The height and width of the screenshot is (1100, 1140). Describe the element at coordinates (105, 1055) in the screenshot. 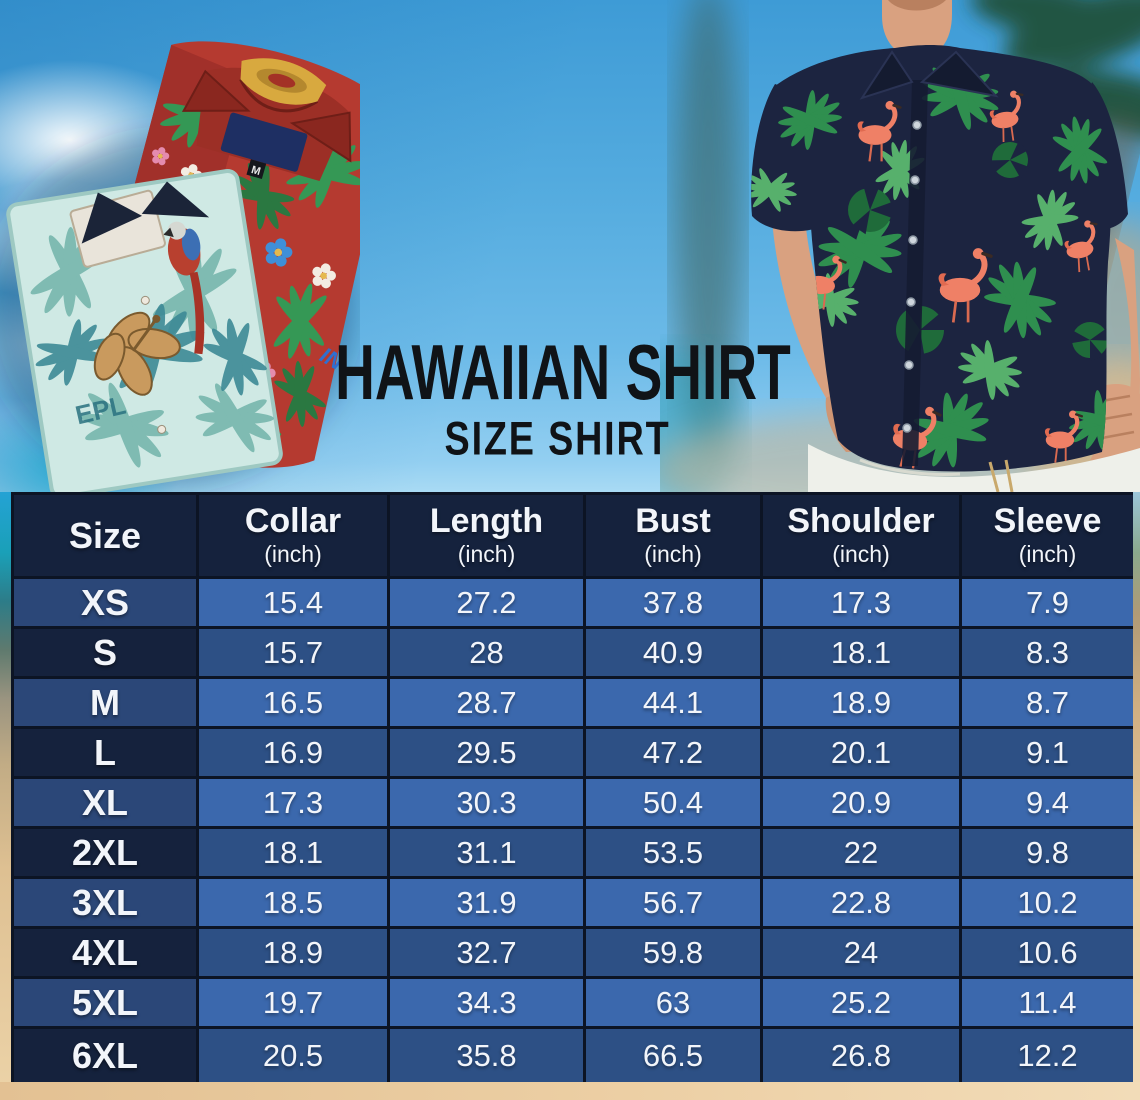

I see `size-label: 6XL` at that location.